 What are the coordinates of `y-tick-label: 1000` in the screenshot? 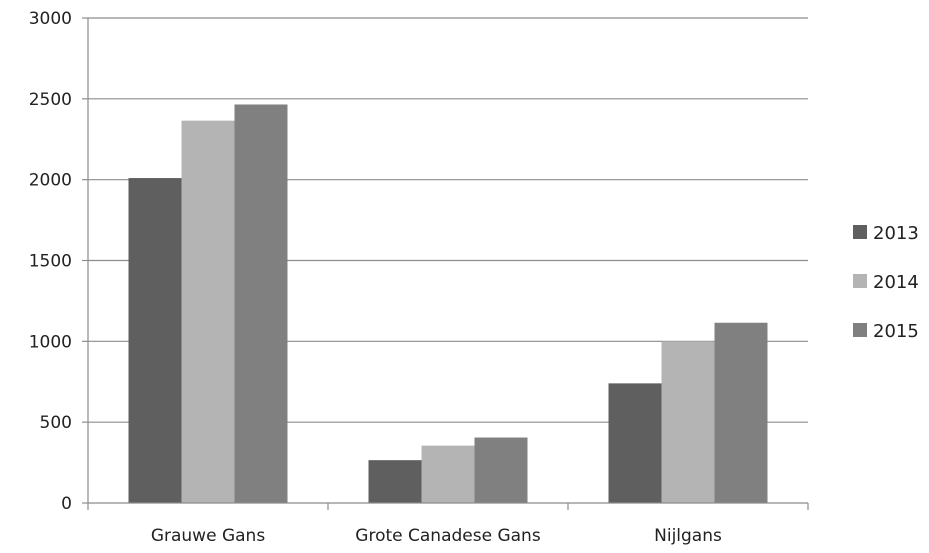 It's located at (50, 342).